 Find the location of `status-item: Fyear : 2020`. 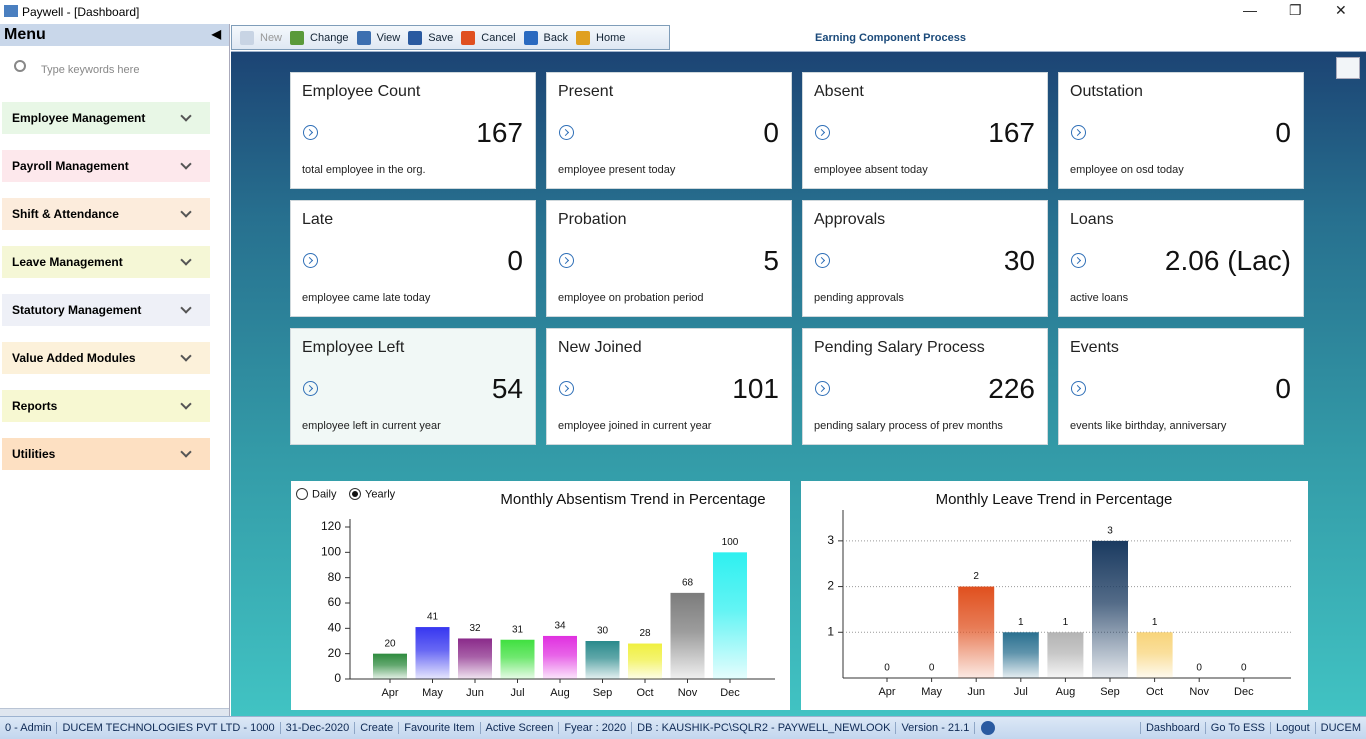

status-item: Fyear : 2020 is located at coordinates (595, 728).